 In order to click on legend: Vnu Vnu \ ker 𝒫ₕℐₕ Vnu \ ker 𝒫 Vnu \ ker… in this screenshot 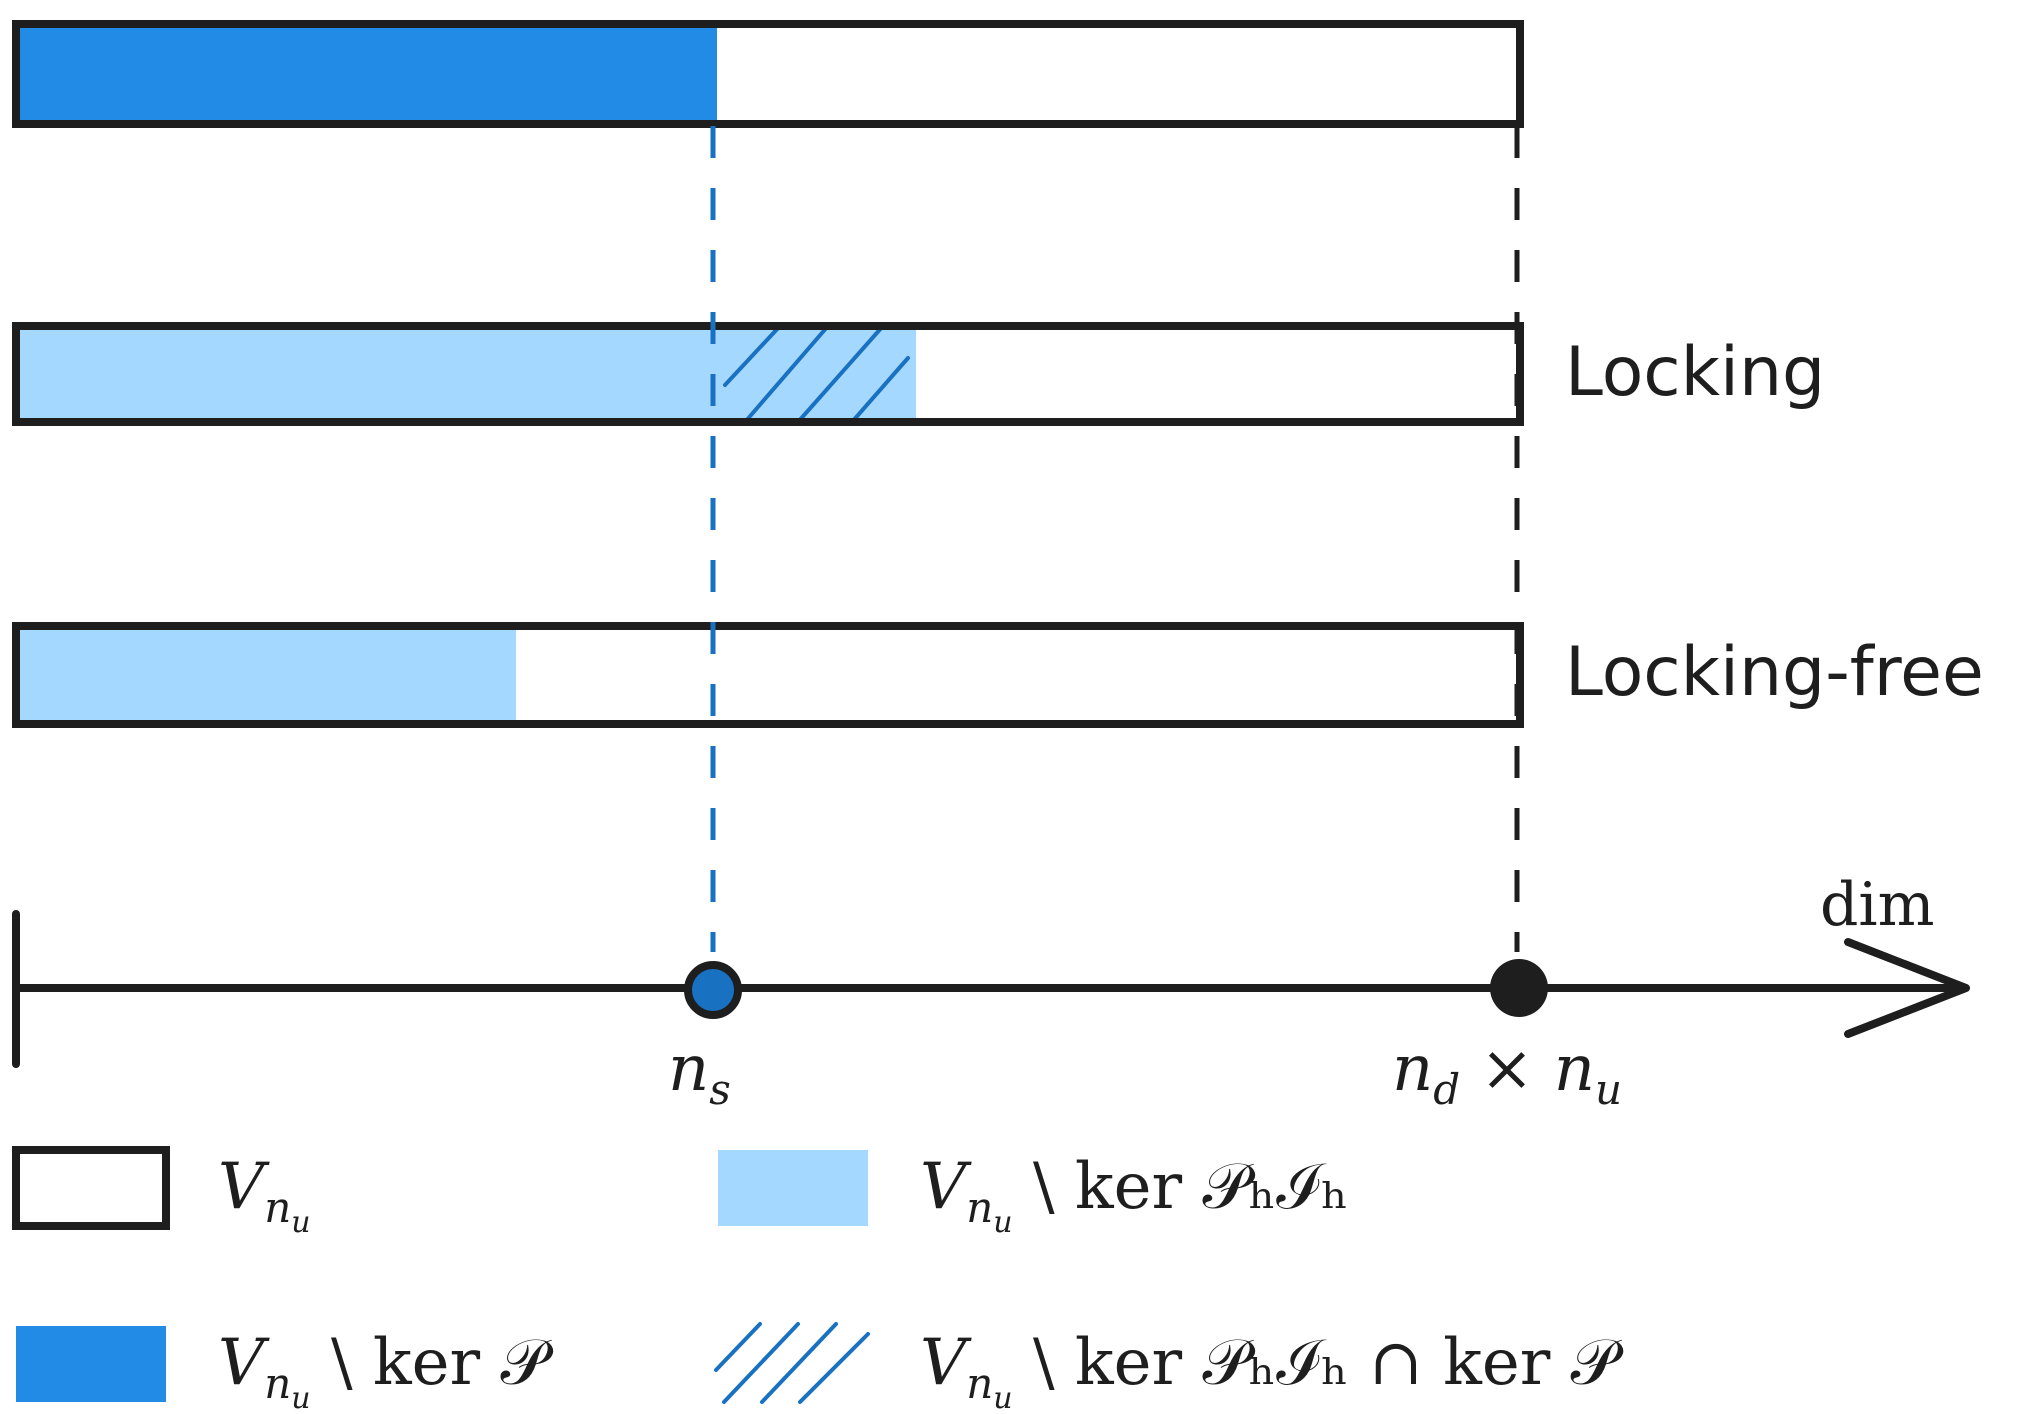, I will do `click(818, 1280)`.